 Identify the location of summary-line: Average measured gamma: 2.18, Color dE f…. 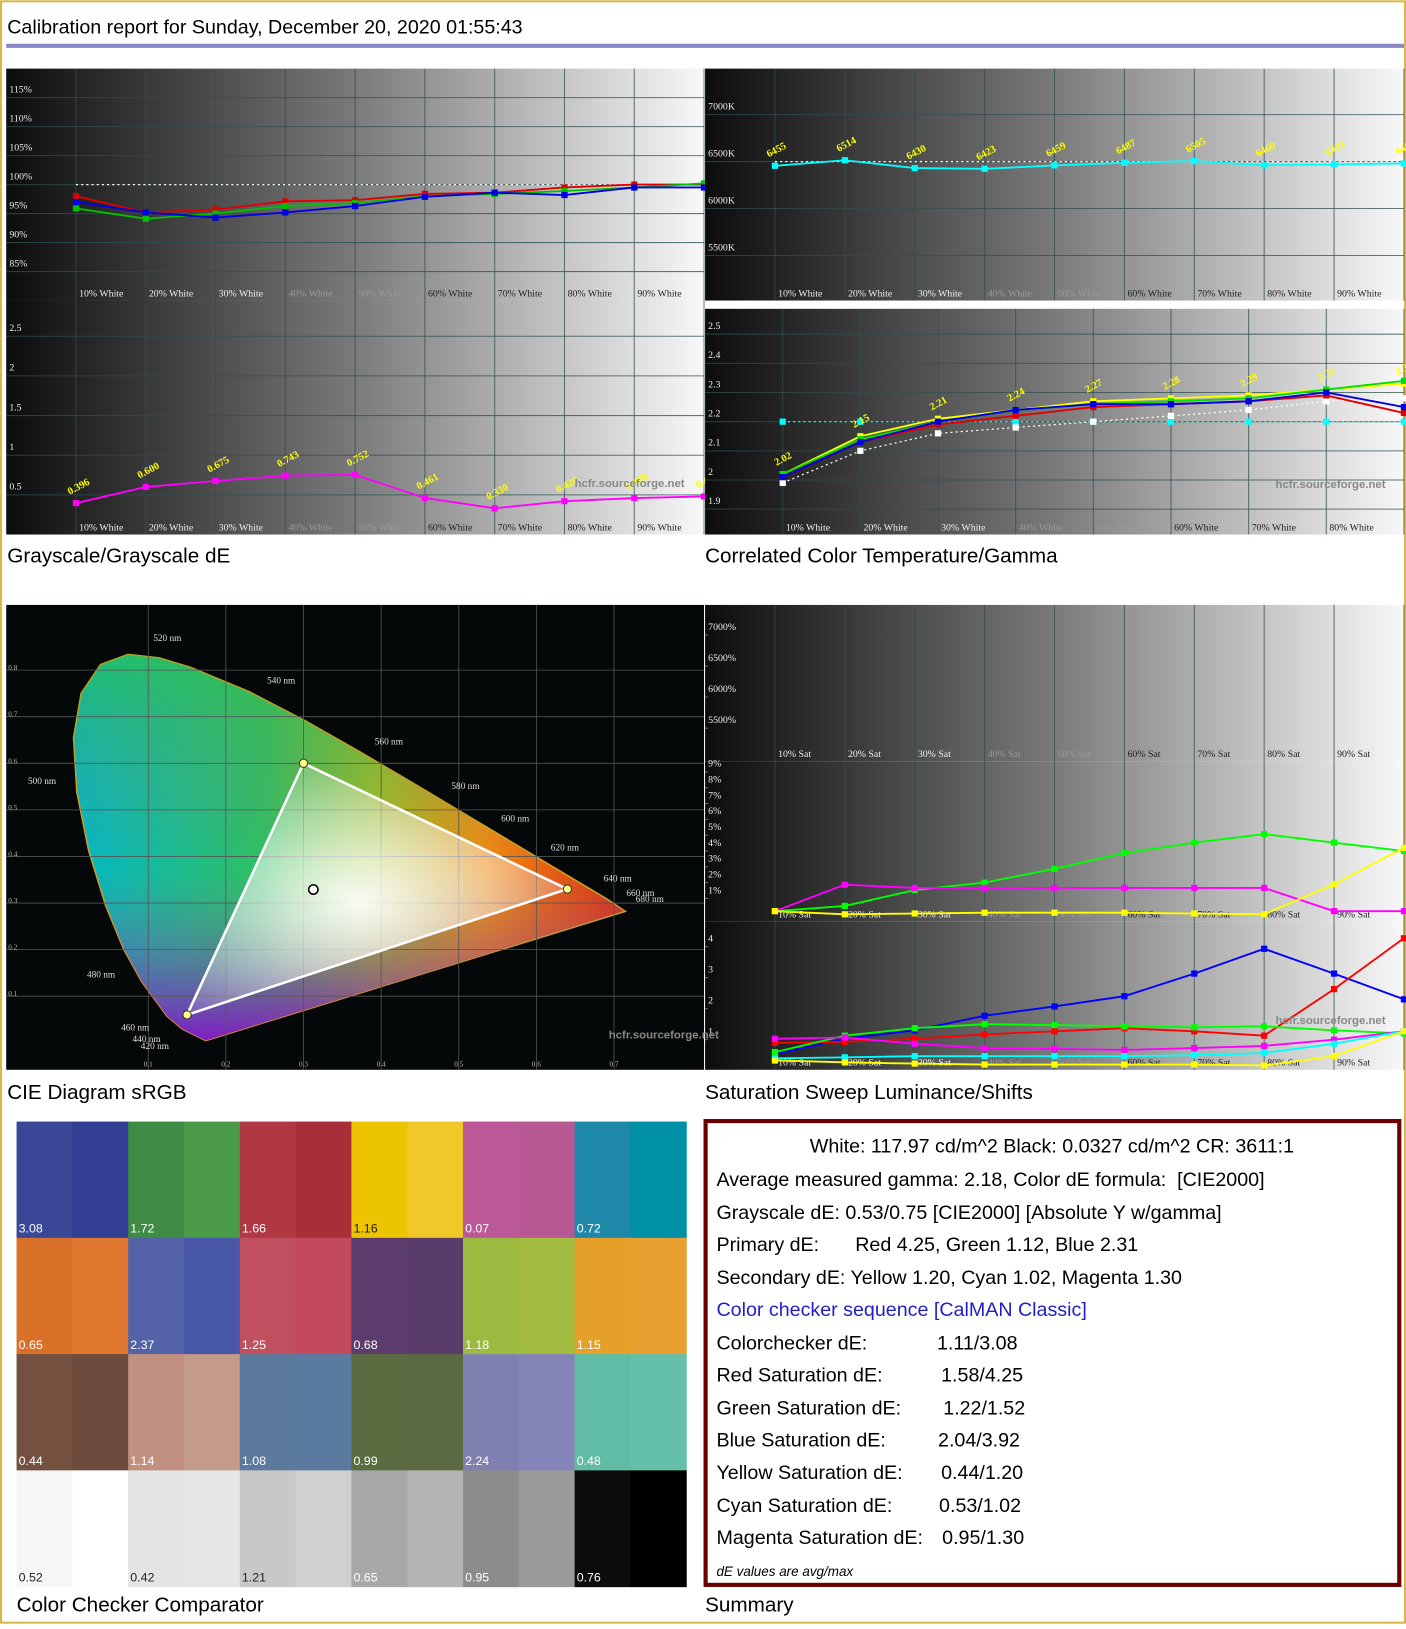
(990, 1180).